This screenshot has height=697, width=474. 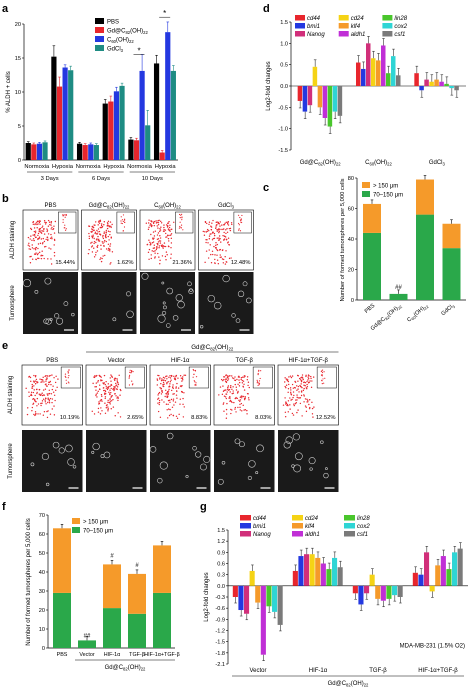 I want to click on panel-label-e: e, so click(x=5, y=346).